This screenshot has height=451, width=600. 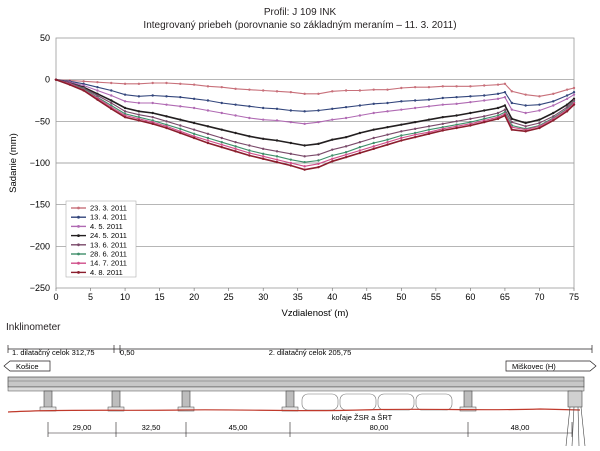 I want to click on x-tick-label: 55, so click(x=436, y=297).